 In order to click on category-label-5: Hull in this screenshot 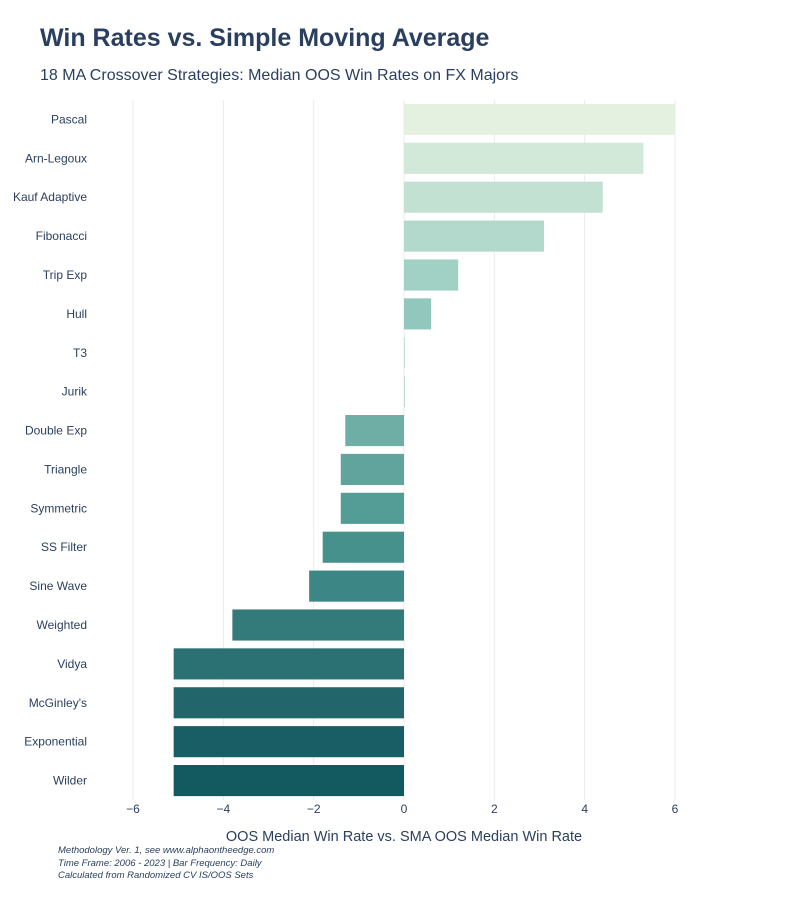, I will do `click(76, 314)`.